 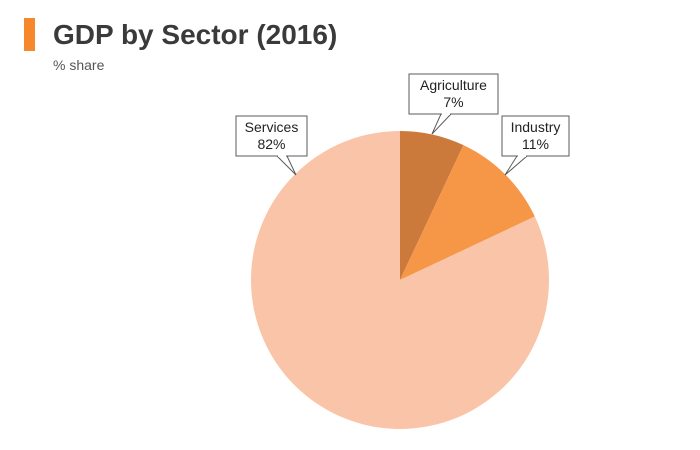 I want to click on slice-label-agriculture: Agriculture, so click(x=453, y=85).